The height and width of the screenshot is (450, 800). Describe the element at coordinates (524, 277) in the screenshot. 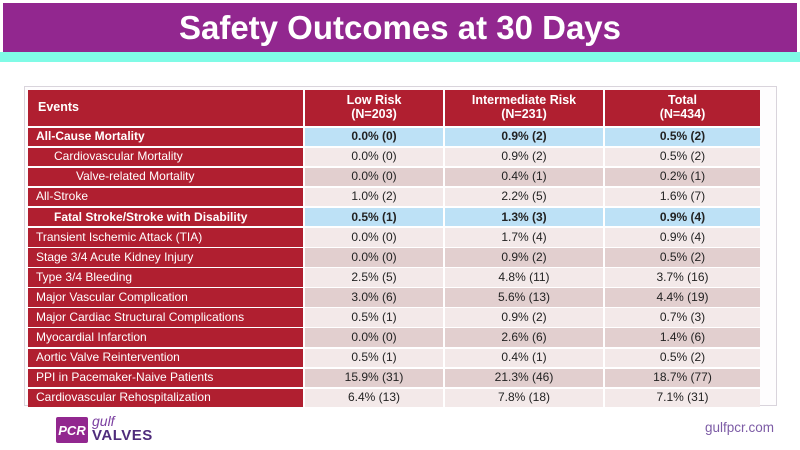

I see `value-cell: 4.8% (11)` at that location.